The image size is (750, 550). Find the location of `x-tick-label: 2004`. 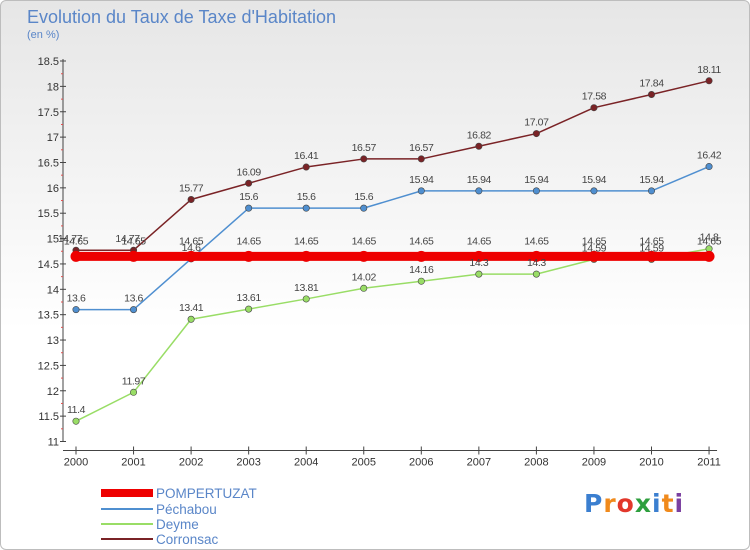

x-tick-label: 2004 is located at coordinates (306, 463).